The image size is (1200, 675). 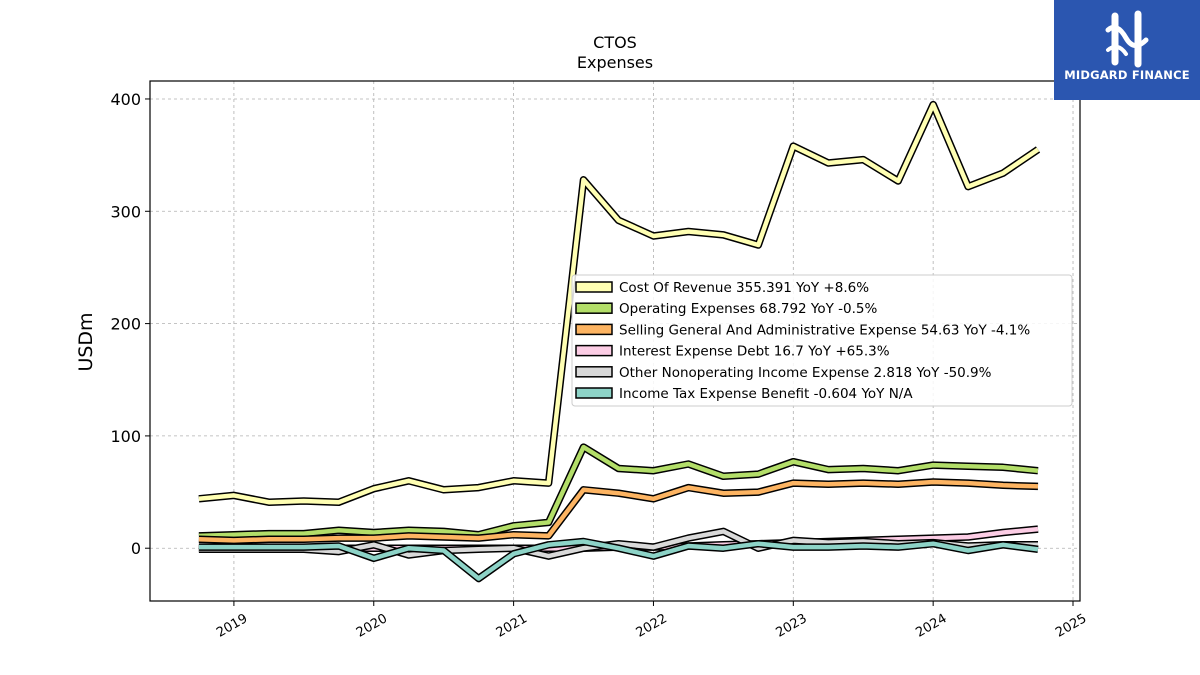 I want to click on x-tick-label: 2020, so click(x=372, y=626).